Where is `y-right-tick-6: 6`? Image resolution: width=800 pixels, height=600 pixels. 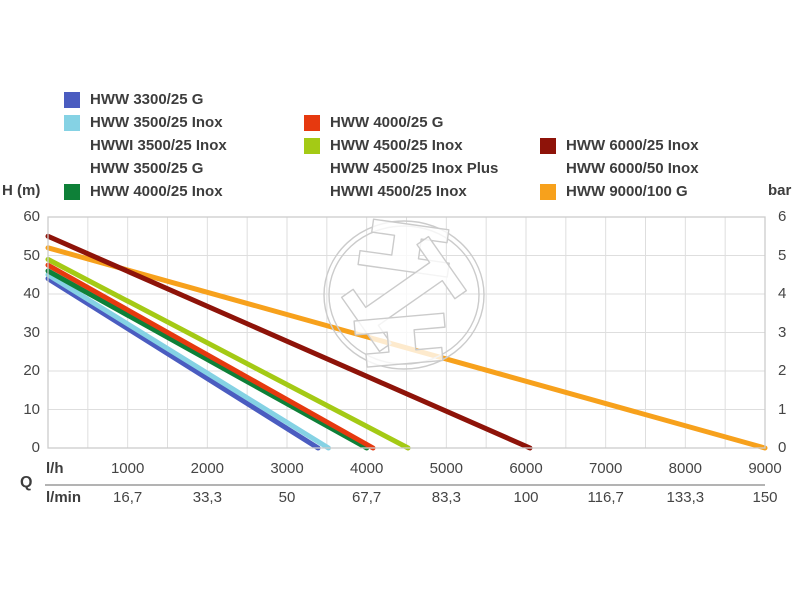
y-right-tick-6: 6 is located at coordinates (782, 216).